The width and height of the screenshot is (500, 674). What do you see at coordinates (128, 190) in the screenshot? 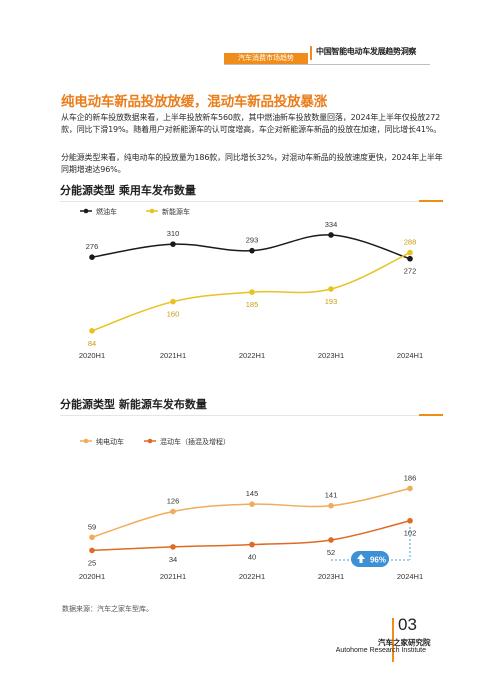
I see `section-title-passenger: 分能源类型 乘用车发布数量` at bounding box center [128, 190].